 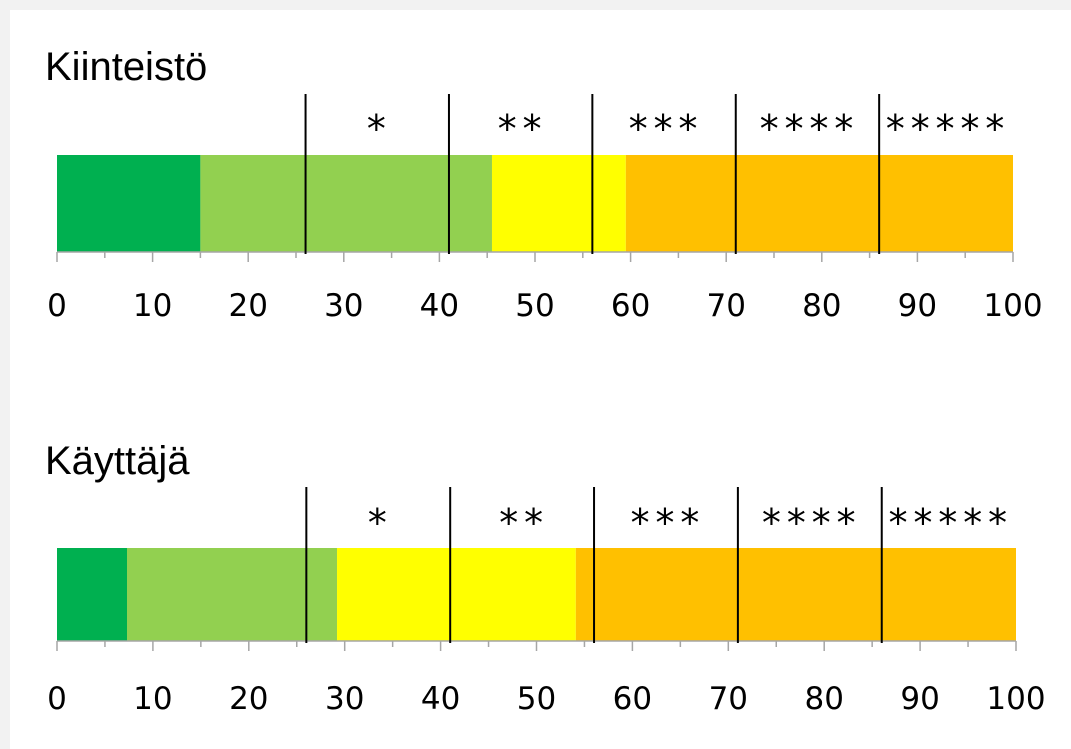 I want to click on chart-title: Kiinteistö, so click(x=126, y=67).